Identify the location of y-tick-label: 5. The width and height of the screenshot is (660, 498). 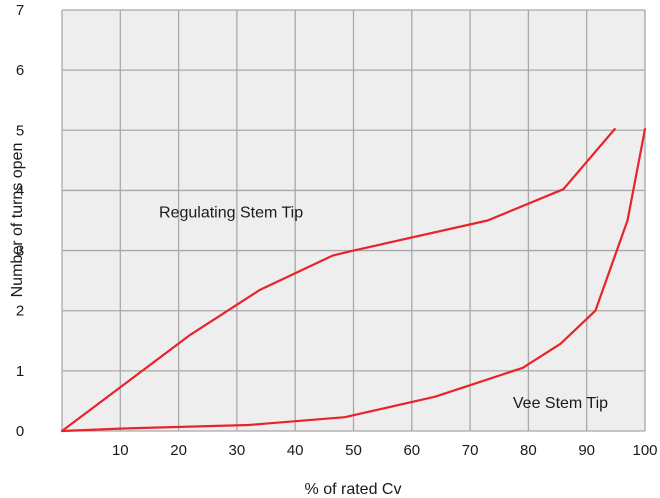
(20, 130).